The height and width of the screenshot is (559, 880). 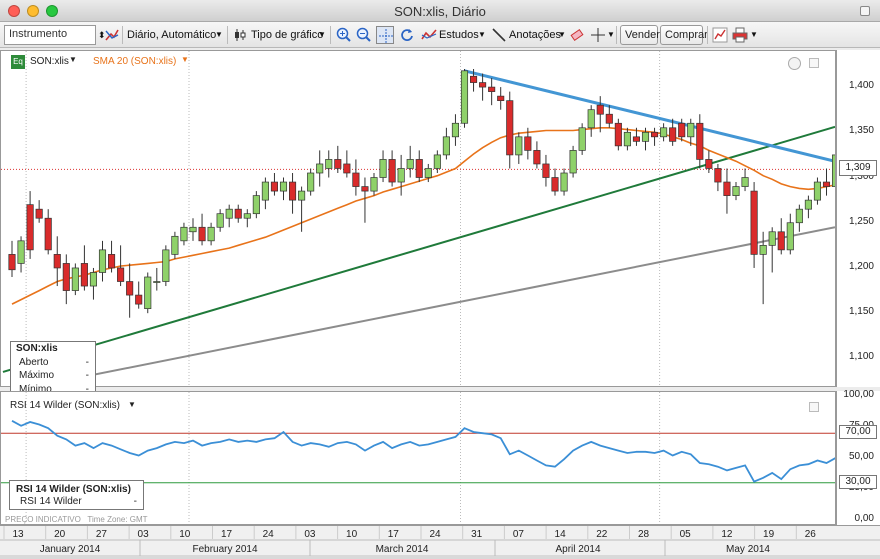 What do you see at coordinates (640, 35) in the screenshot?
I see `sell-button: Vender` at bounding box center [640, 35].